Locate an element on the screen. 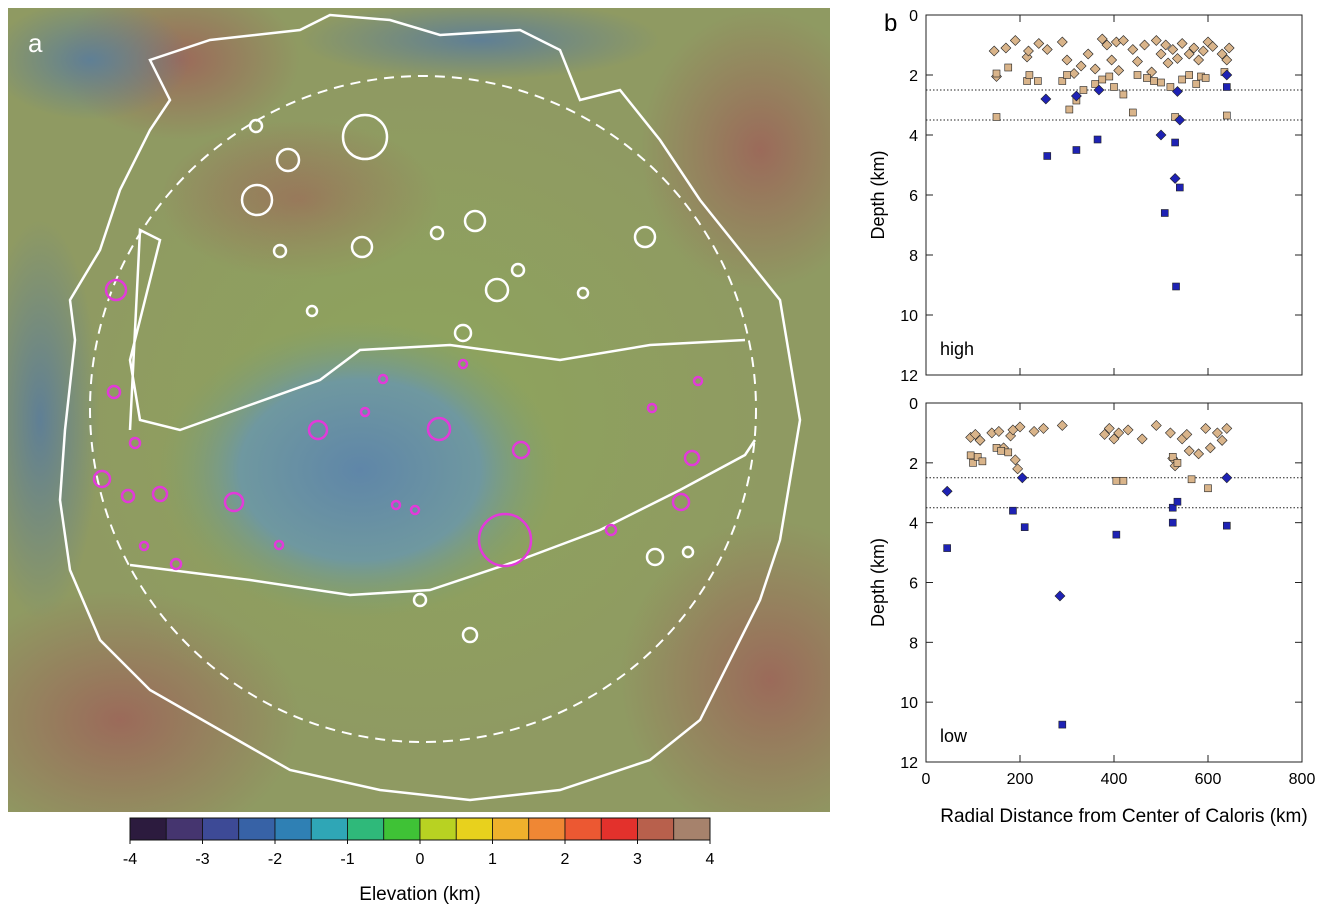 The width and height of the screenshot is (1343, 907). annotation: low is located at coordinates (954, 736).